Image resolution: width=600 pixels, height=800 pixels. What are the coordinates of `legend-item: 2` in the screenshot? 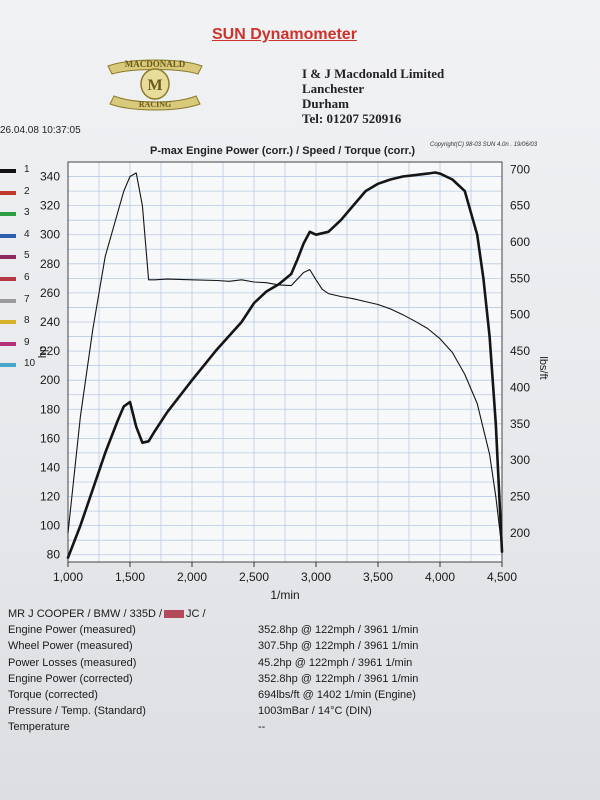 It's located at (25, 197).